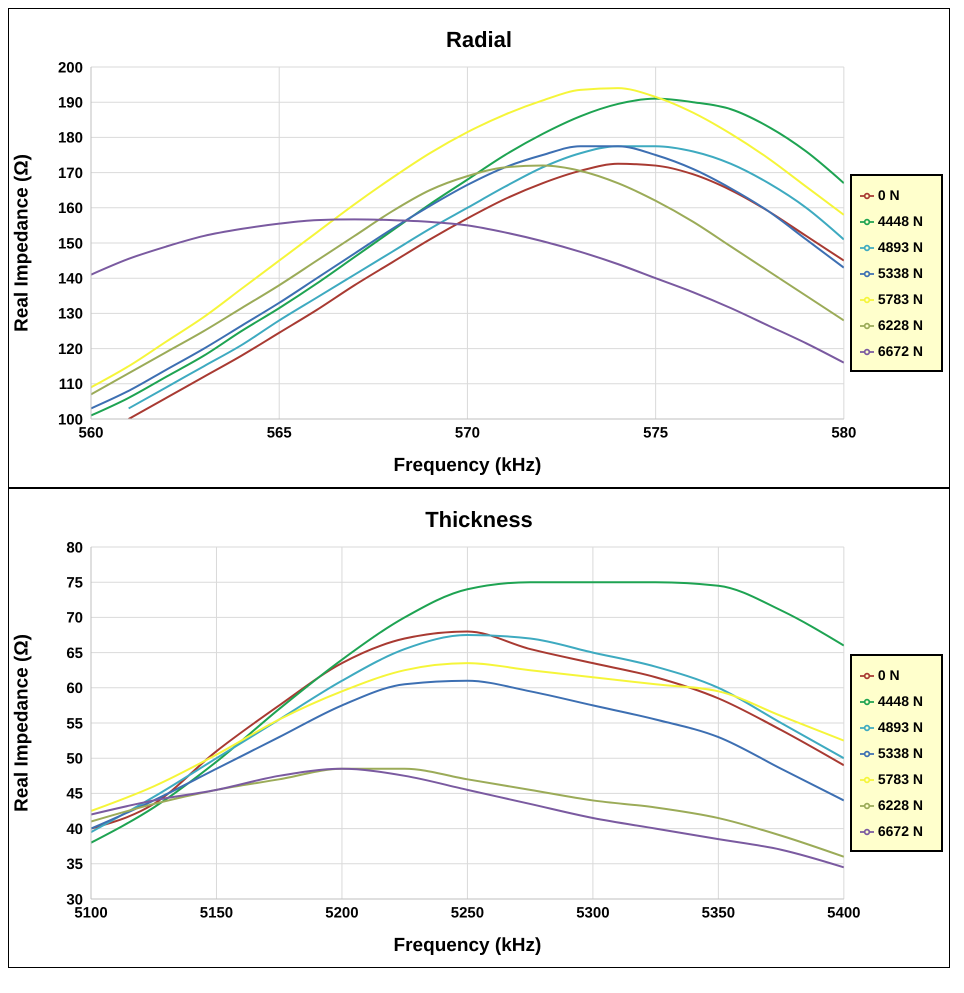 The image size is (964, 993). I want to click on y-tick-label: 110, so click(70, 385).